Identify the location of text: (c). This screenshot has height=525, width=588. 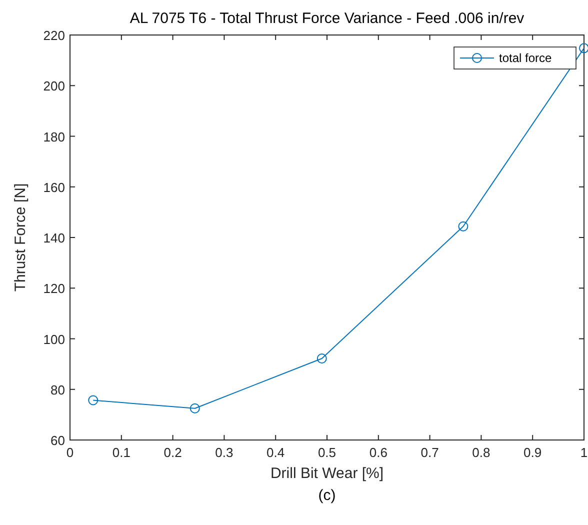
(327, 495).